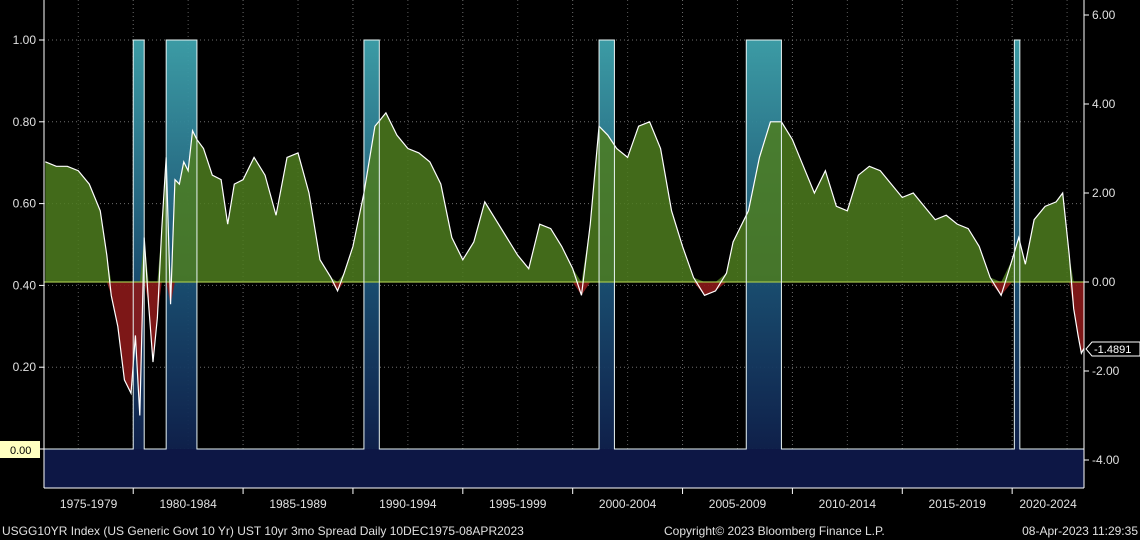 The image size is (1140, 540). What do you see at coordinates (25, 122) in the screenshot?
I see `left-tick-label-4: 0.80` at bounding box center [25, 122].